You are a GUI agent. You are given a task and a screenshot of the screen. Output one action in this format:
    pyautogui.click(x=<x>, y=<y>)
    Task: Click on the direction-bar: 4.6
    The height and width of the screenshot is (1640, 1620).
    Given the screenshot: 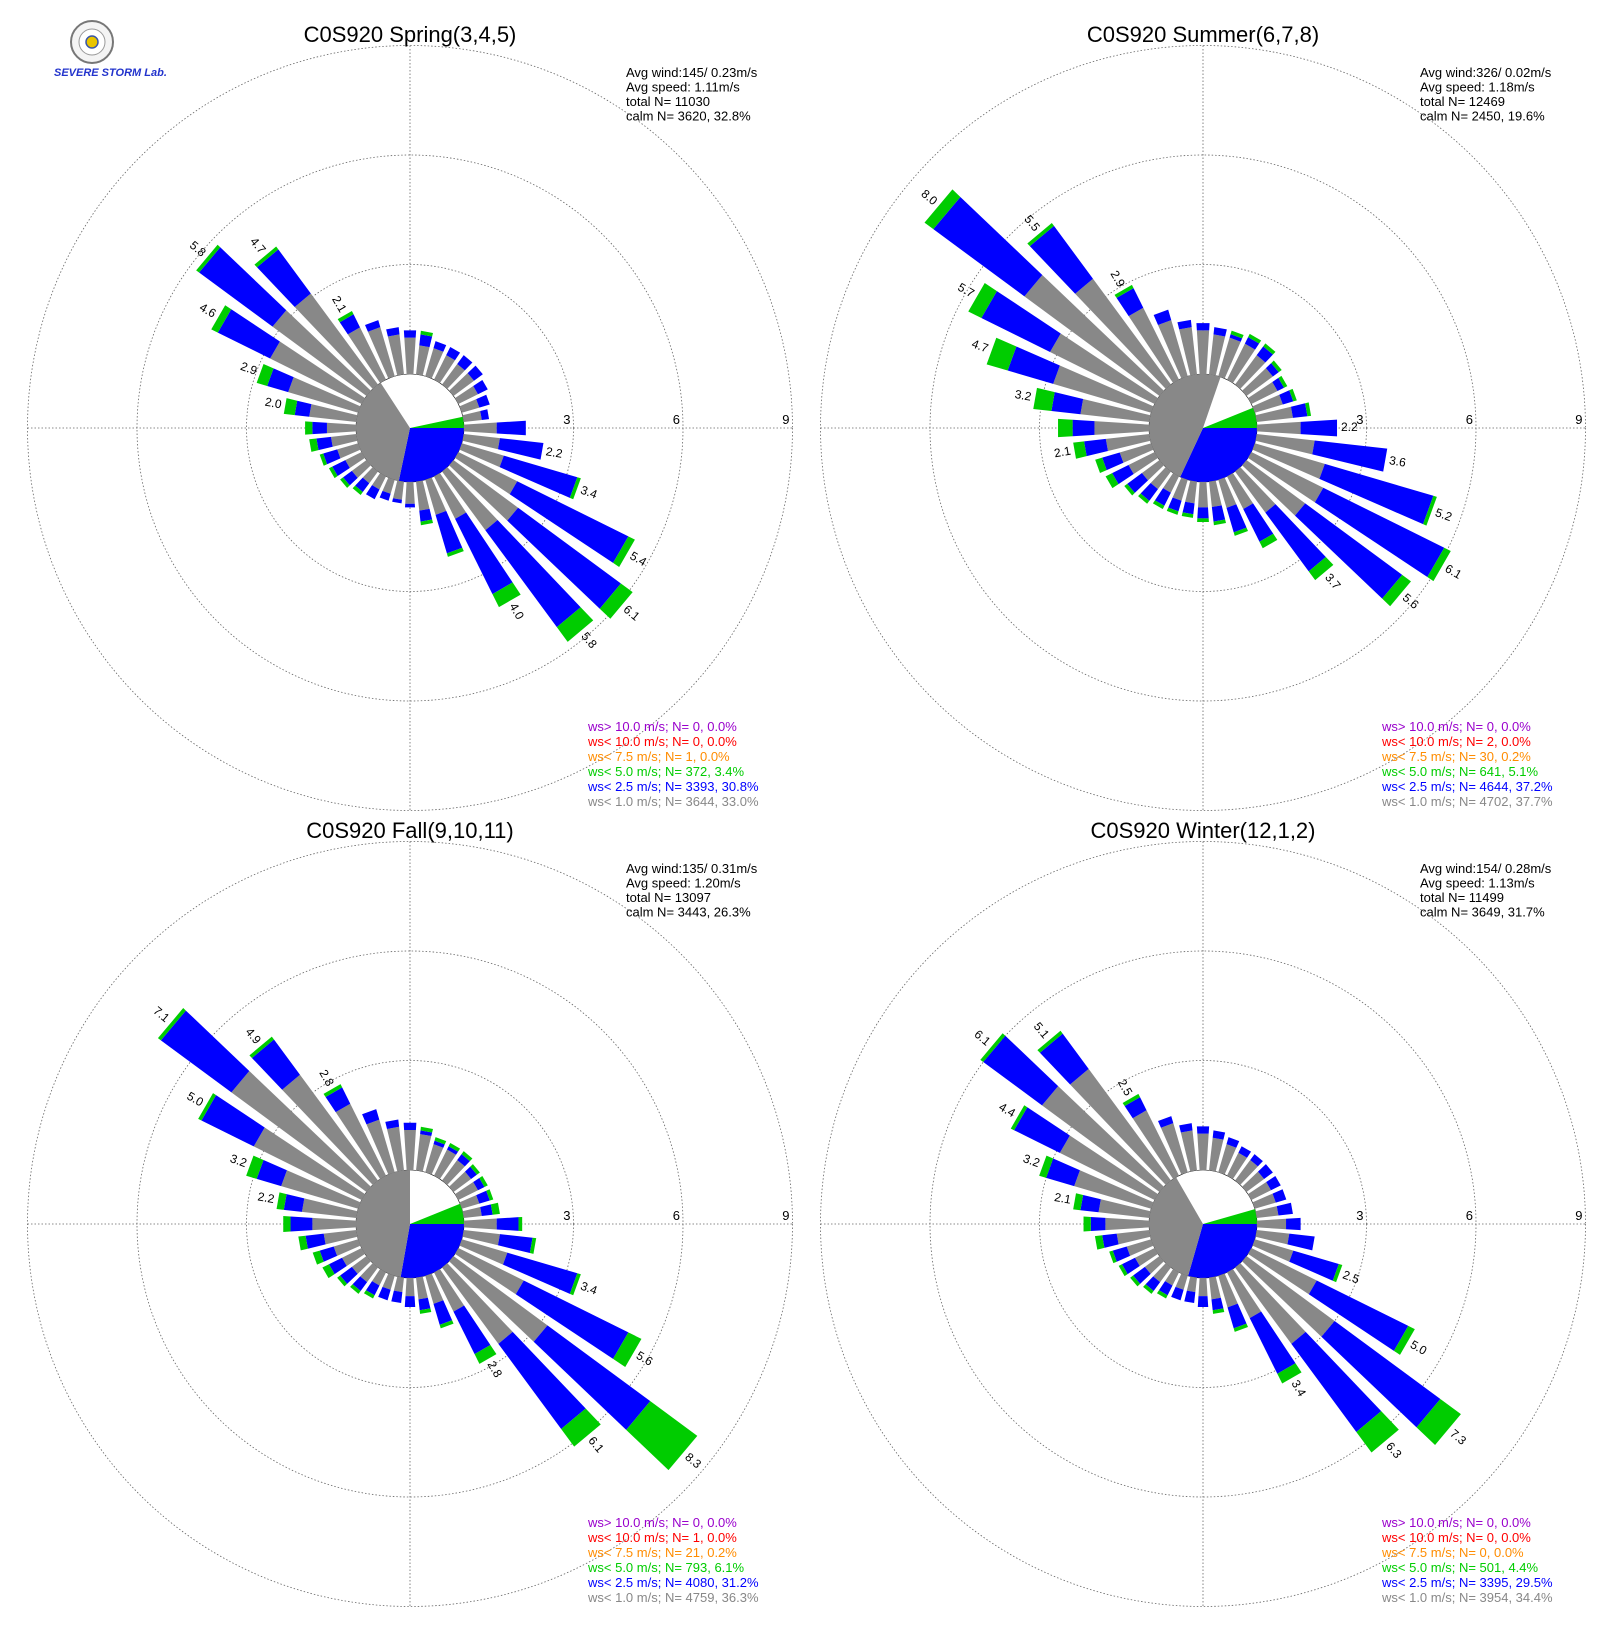 What is the action you would take?
    pyautogui.click(x=281, y=352)
    